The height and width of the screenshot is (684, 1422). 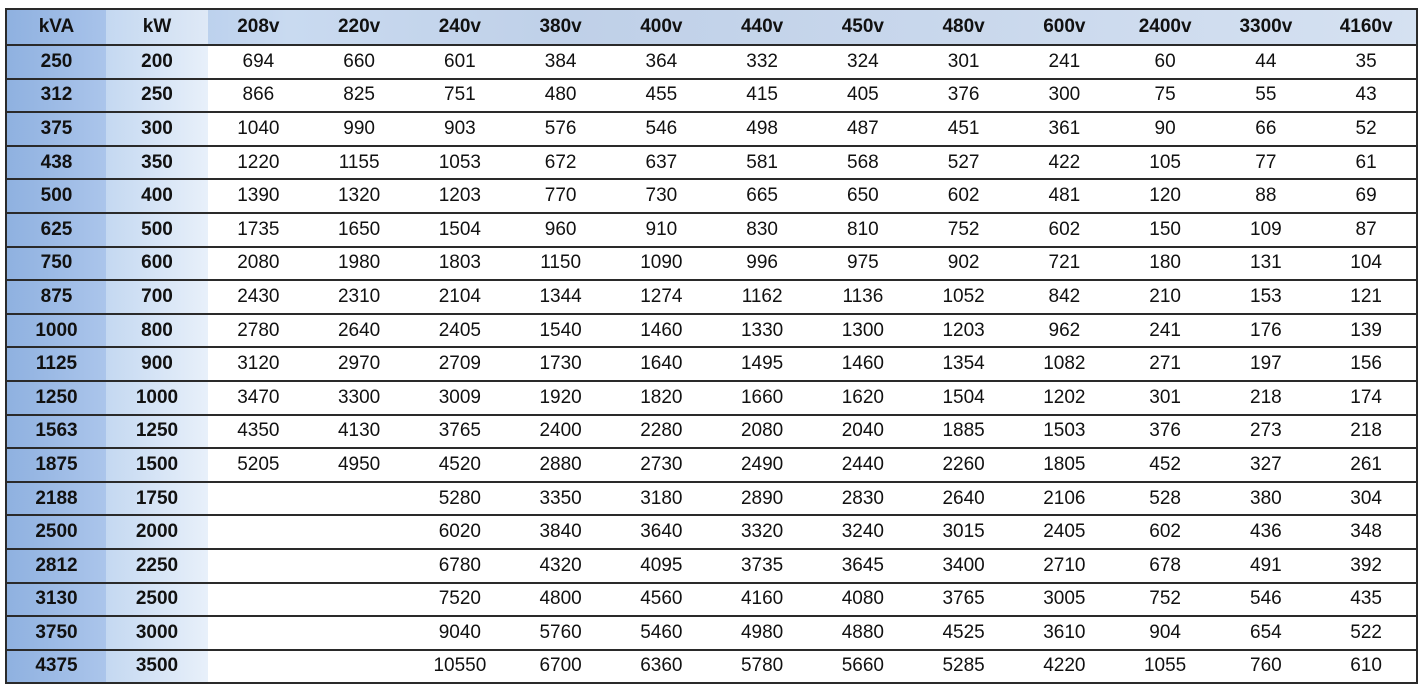 What do you see at coordinates (560, 62) in the screenshot?
I see `amps-cell: 384` at bounding box center [560, 62].